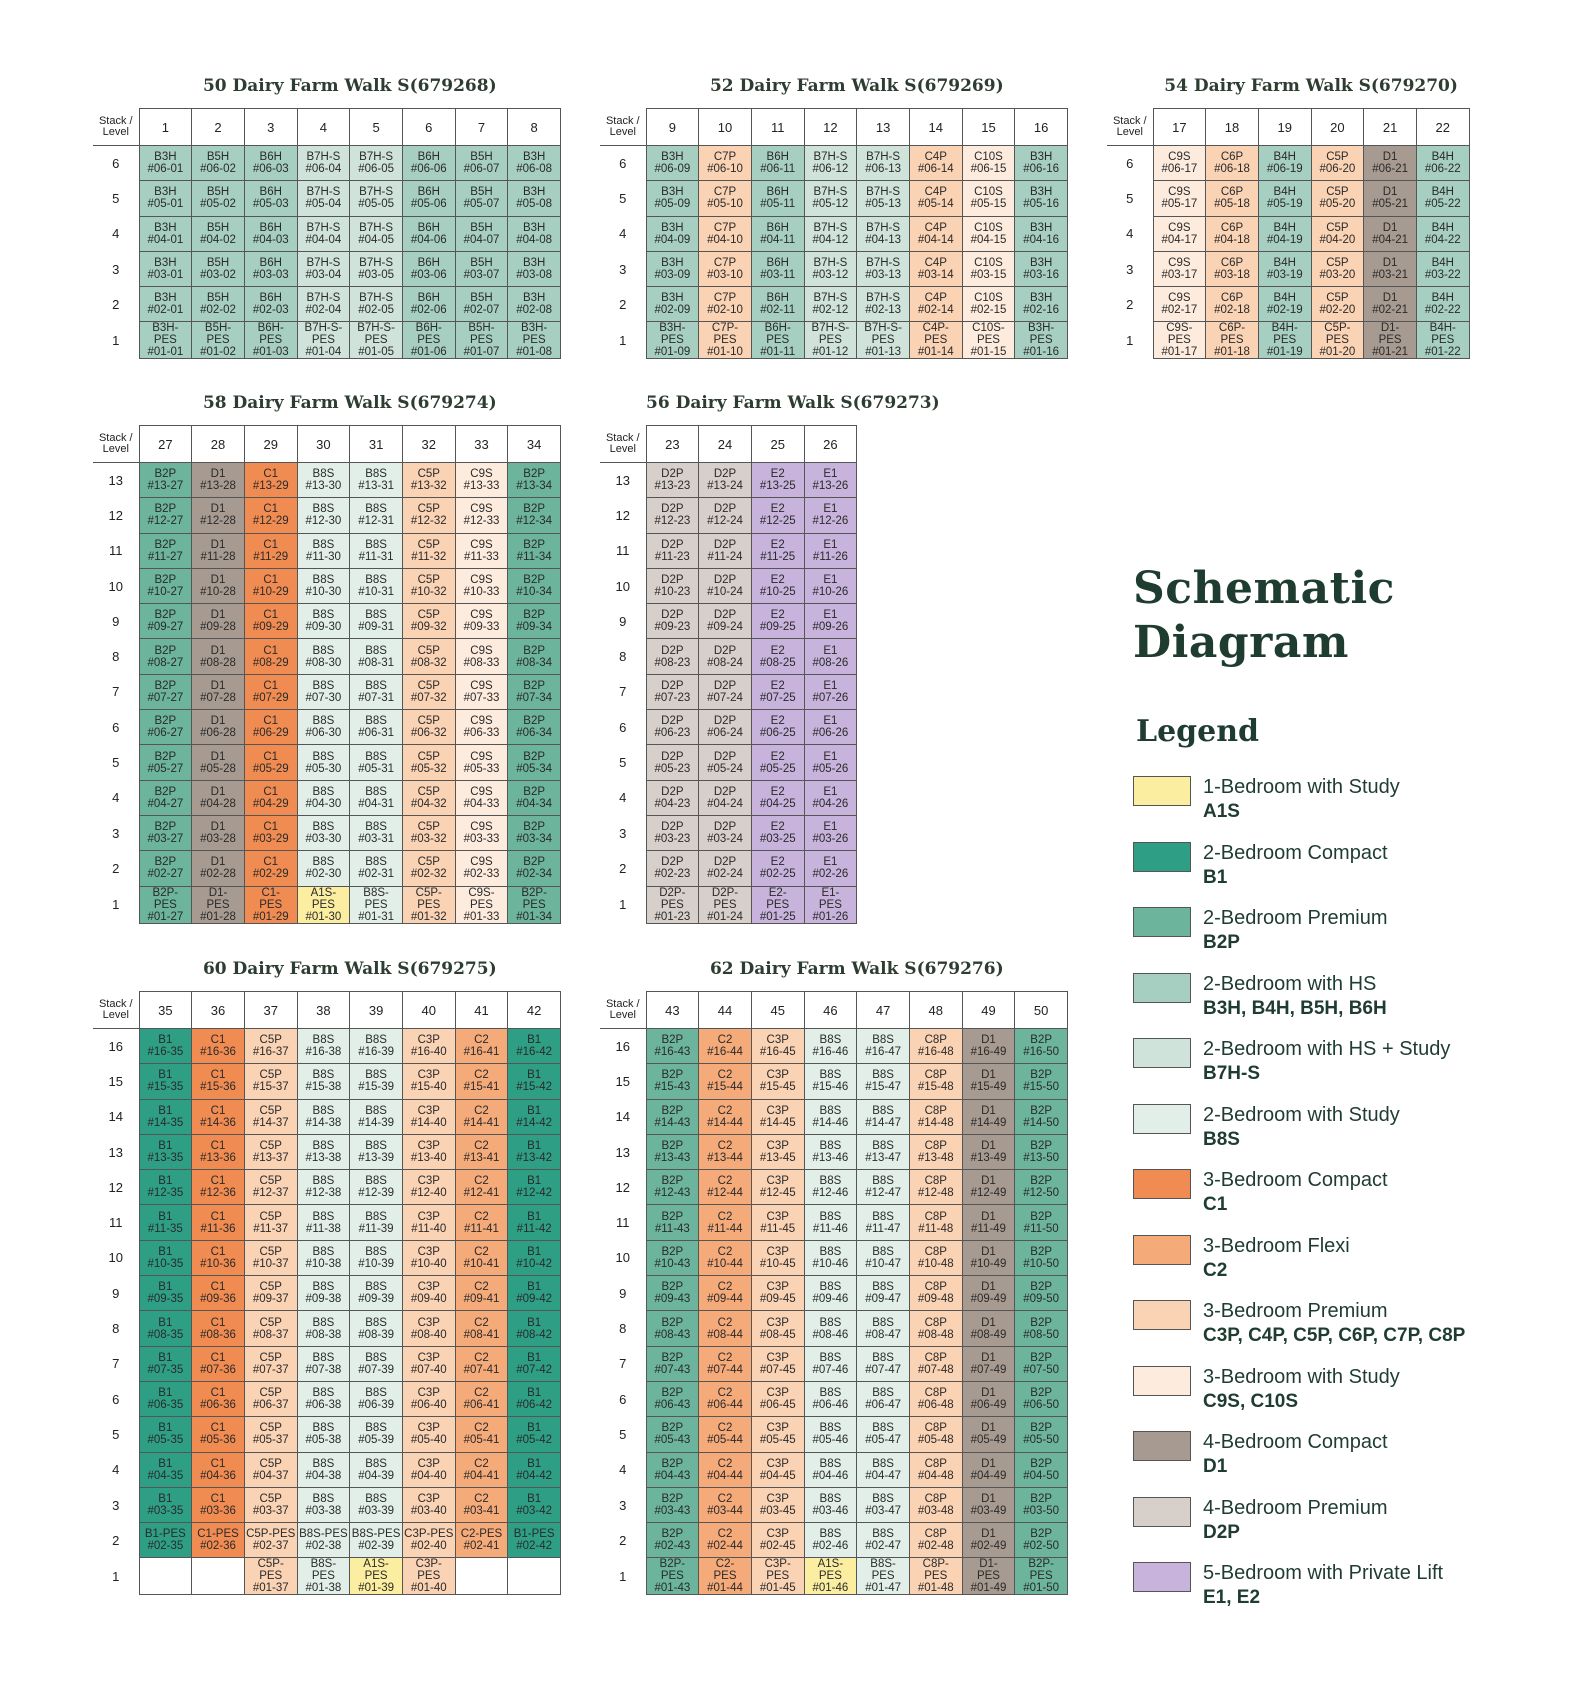 The width and height of the screenshot is (1578, 1692). I want to click on unit-cell: C3P-PES #02-40, so click(428, 1540).